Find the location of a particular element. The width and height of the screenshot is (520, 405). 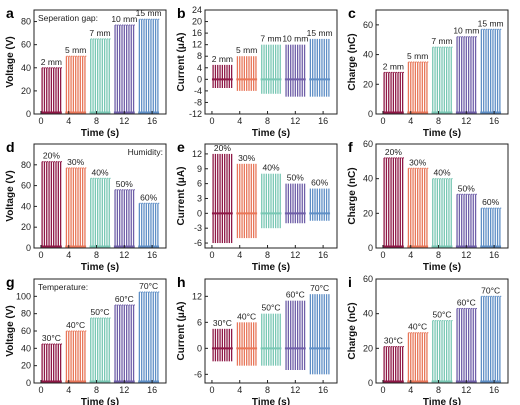

series-label: 20% is located at coordinates (51, 156).